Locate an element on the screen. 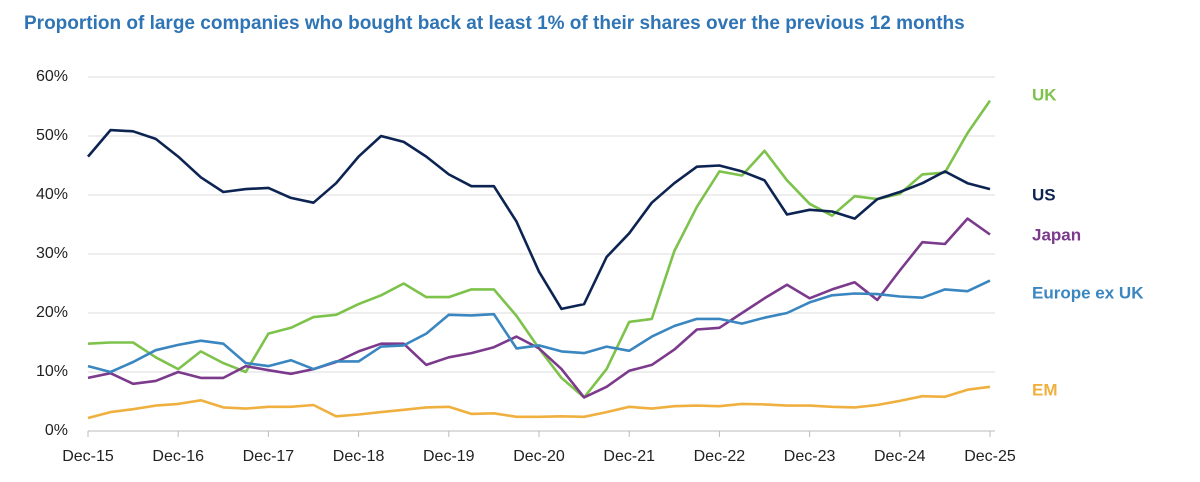  legend-label: Europe ex UK is located at coordinates (1088, 292).